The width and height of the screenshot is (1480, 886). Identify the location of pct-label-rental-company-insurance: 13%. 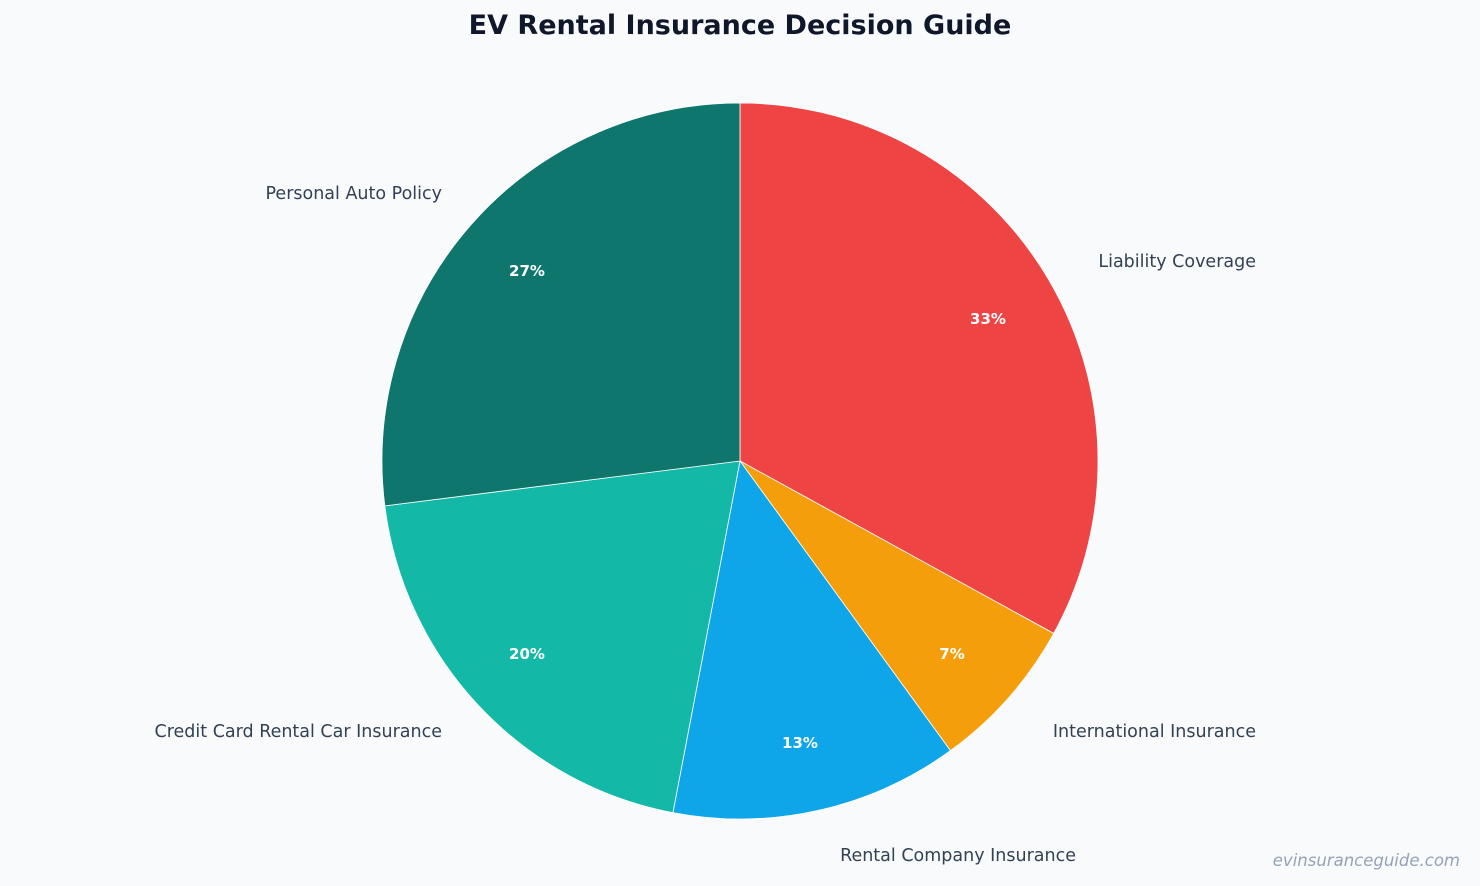
(800, 743).